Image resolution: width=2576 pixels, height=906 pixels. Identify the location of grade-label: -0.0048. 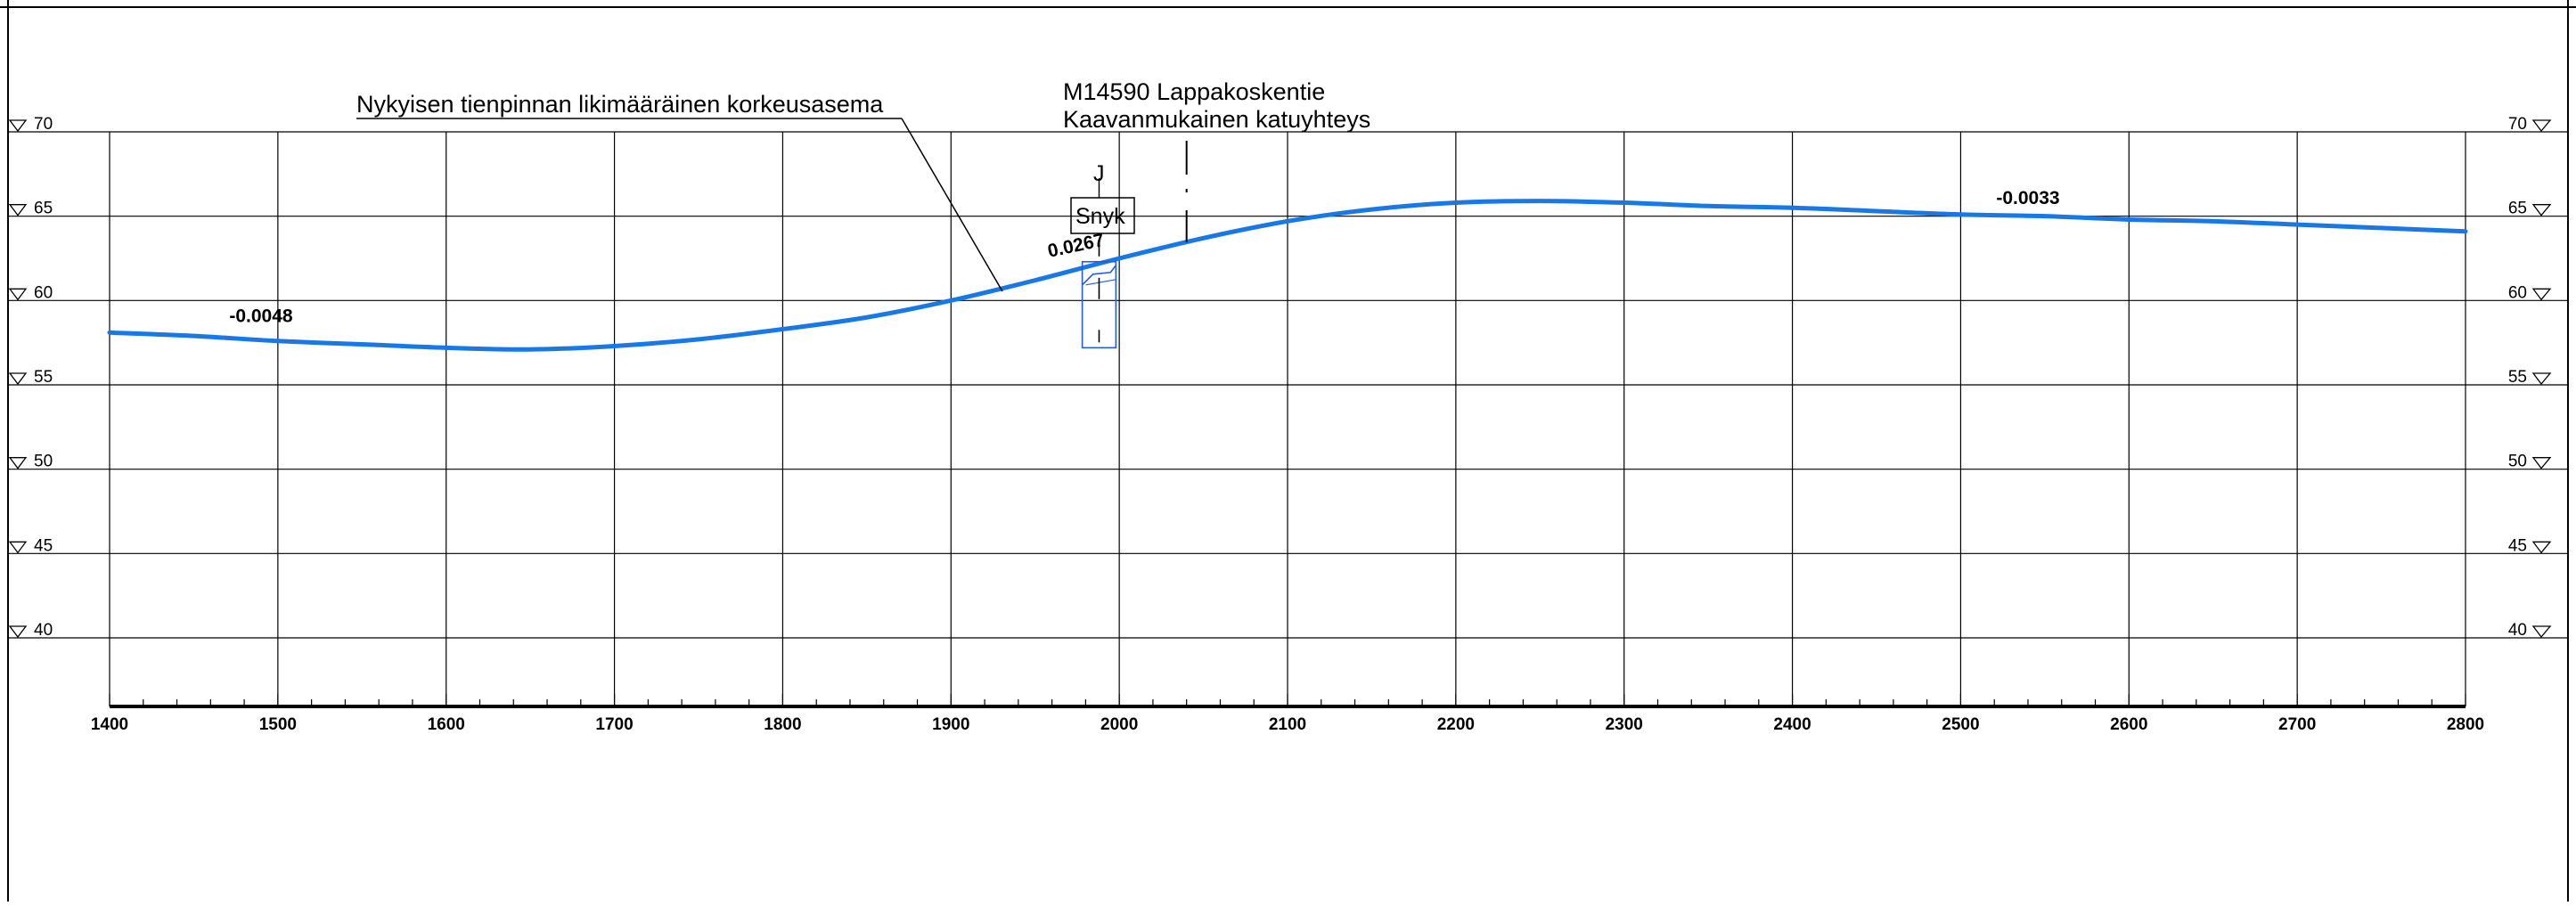
(261, 316).